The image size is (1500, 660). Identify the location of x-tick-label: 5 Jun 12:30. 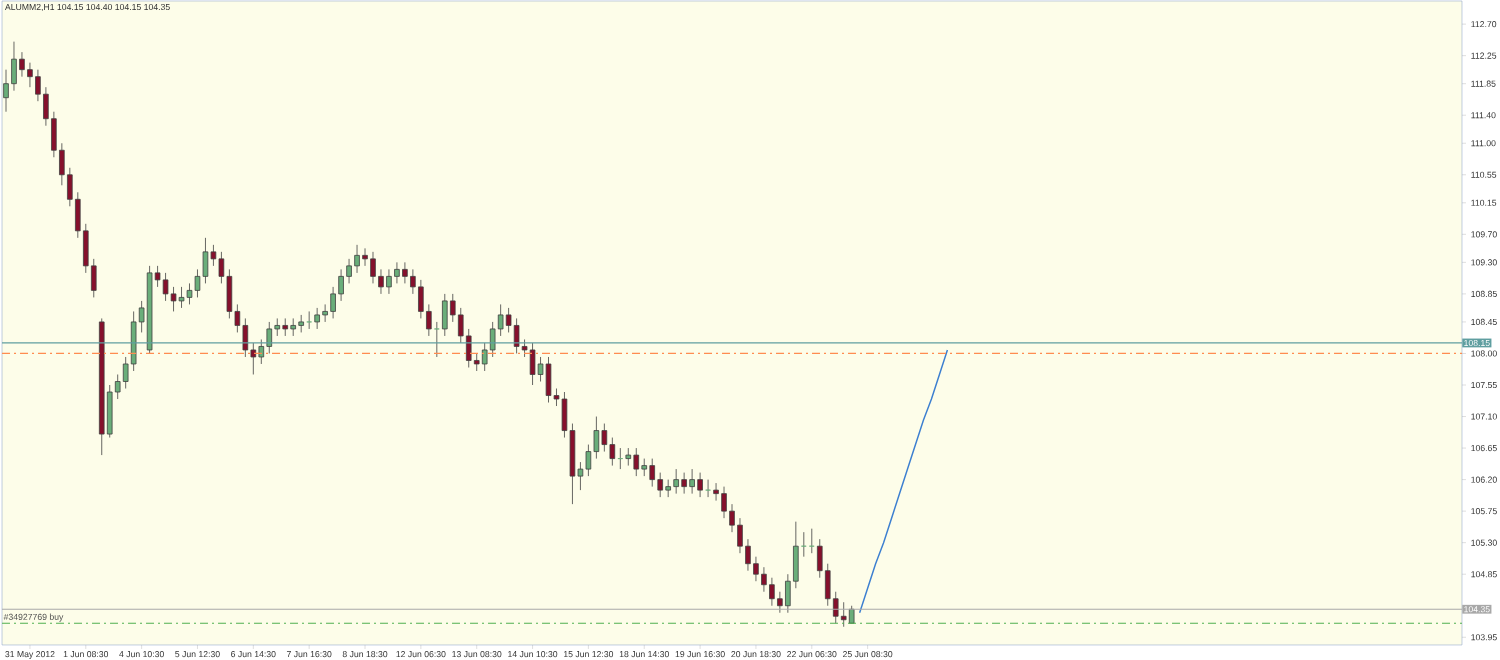
(197, 654).